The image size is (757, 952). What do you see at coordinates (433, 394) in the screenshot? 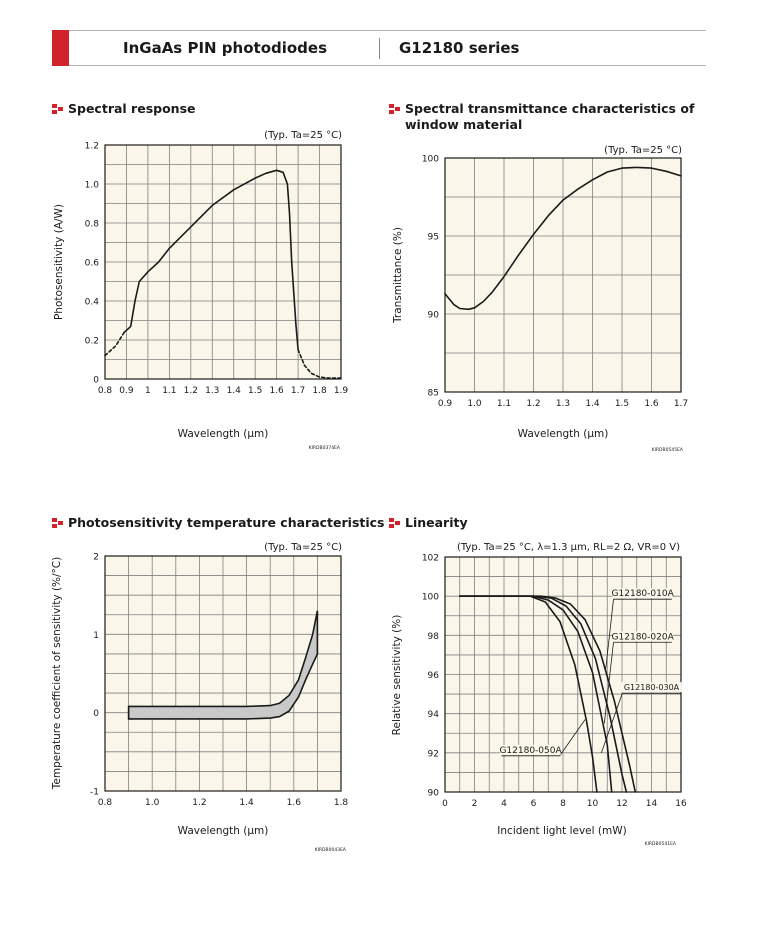
I see `y-tick-label: 85` at bounding box center [433, 394].